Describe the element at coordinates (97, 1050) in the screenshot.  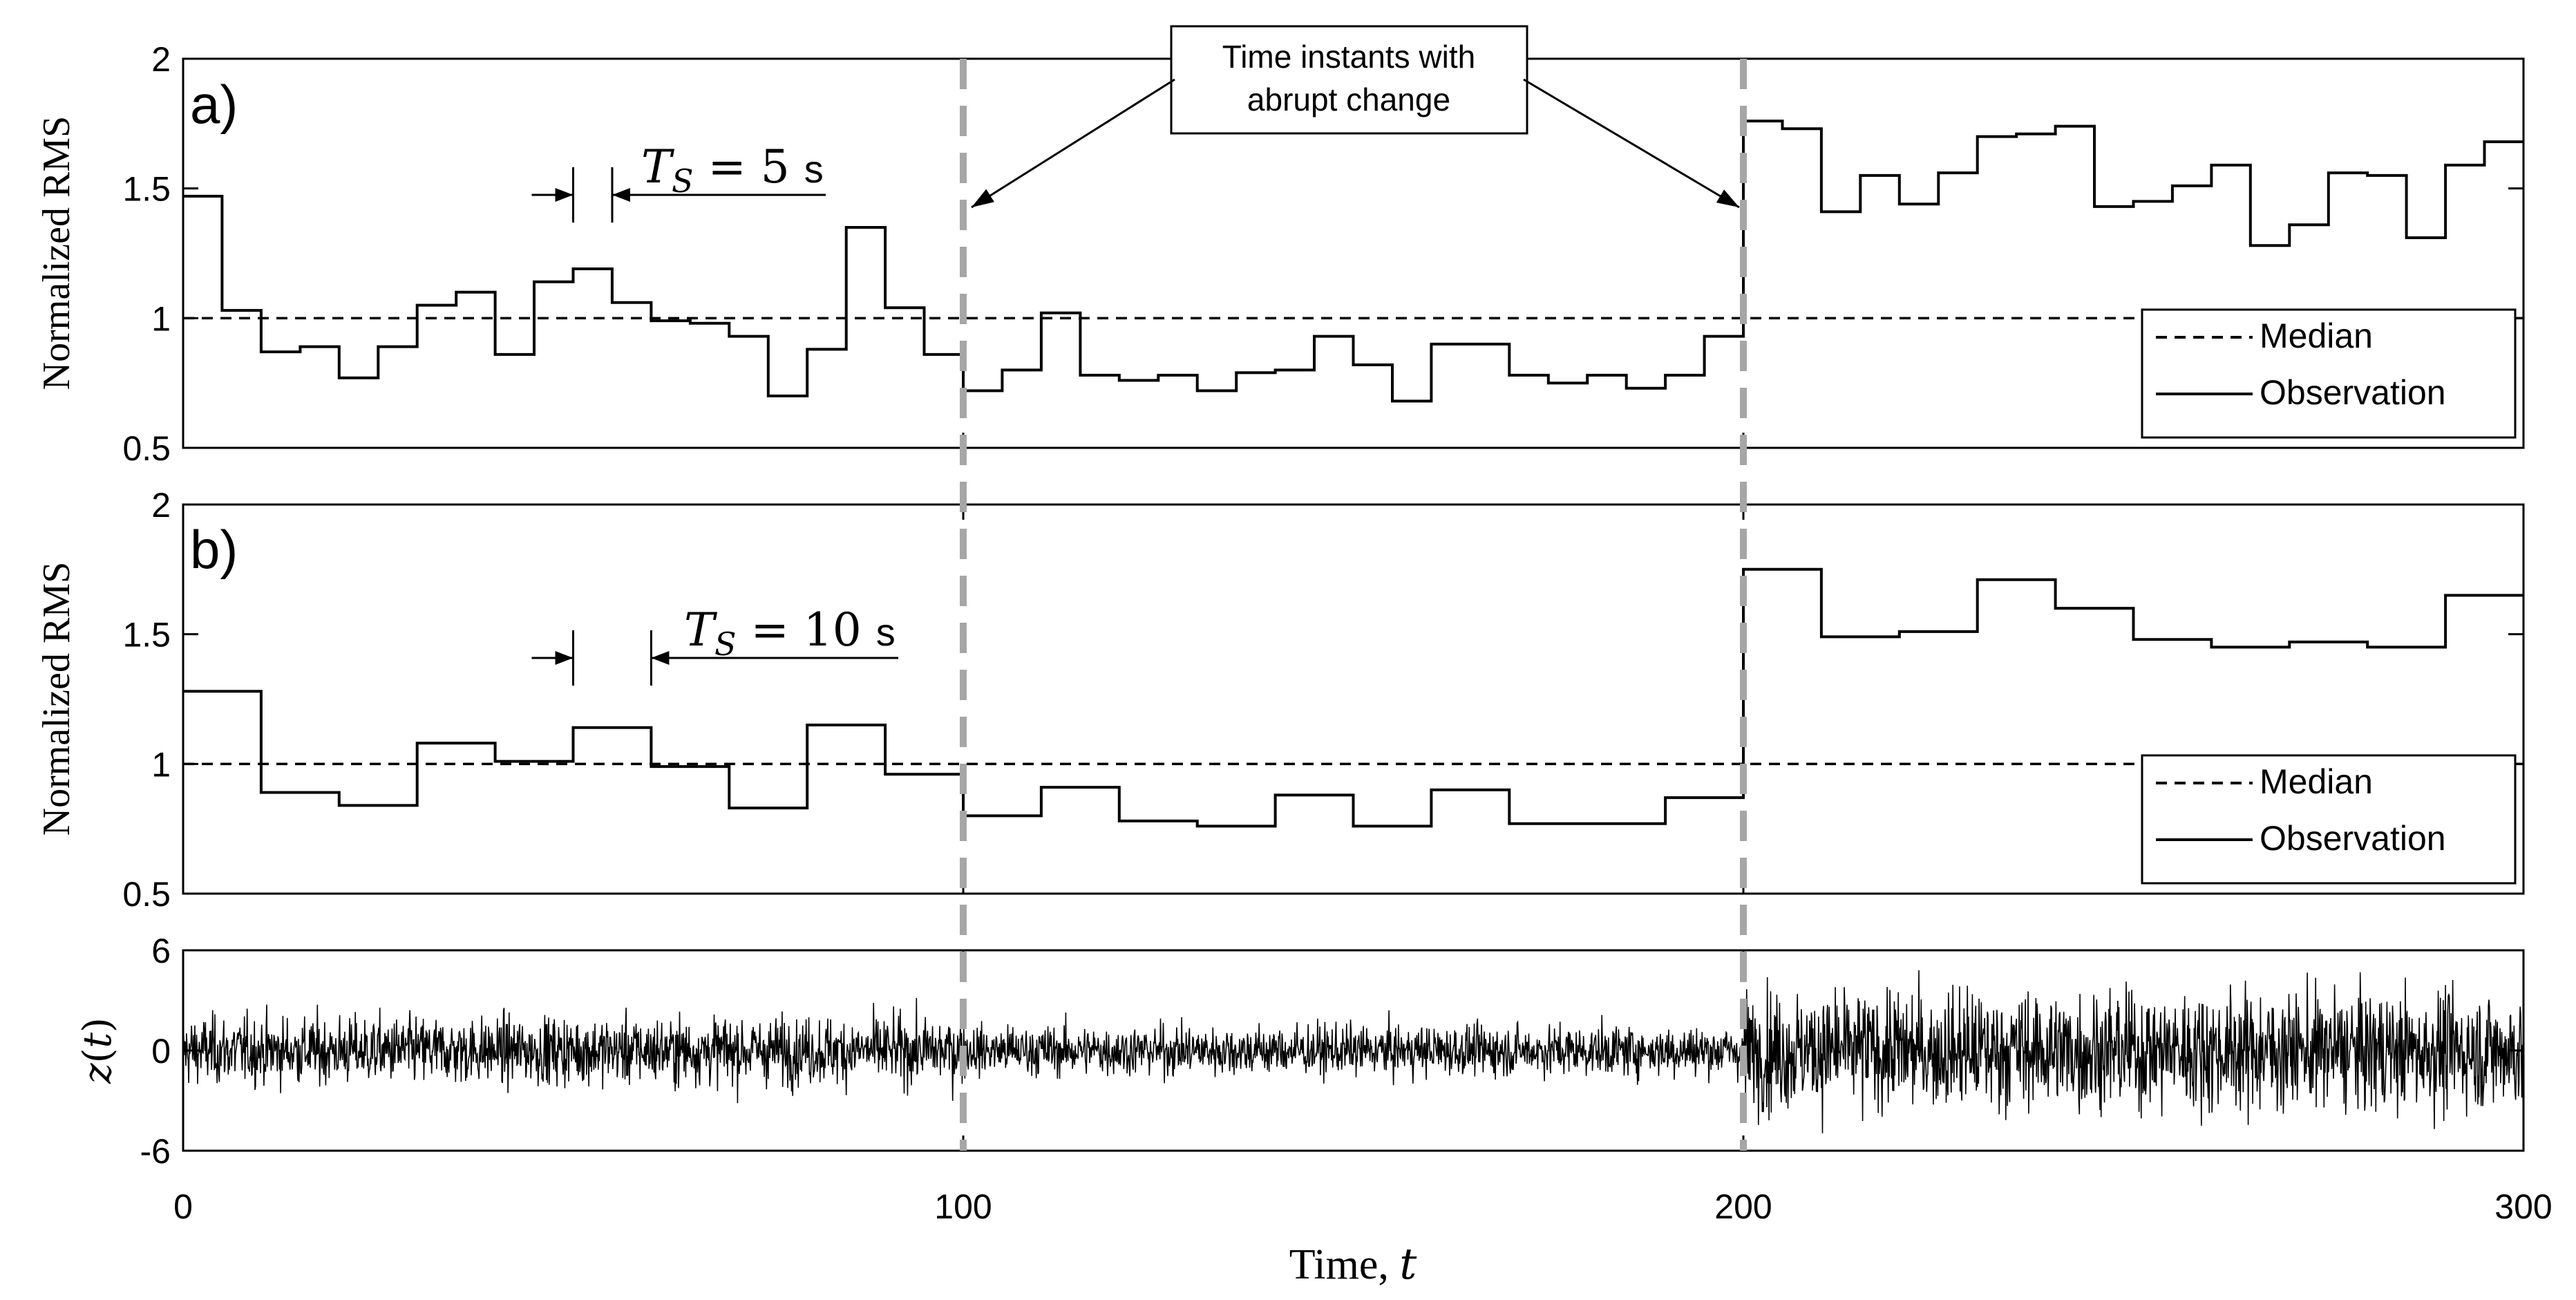
I see `panel-c-ylabel: z(t)` at that location.